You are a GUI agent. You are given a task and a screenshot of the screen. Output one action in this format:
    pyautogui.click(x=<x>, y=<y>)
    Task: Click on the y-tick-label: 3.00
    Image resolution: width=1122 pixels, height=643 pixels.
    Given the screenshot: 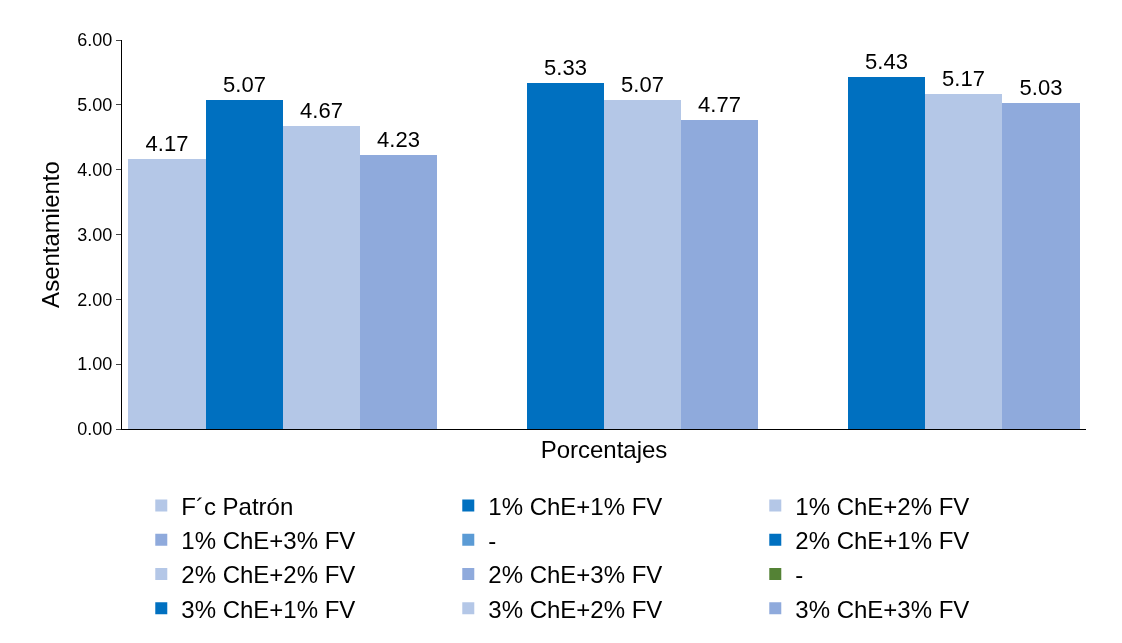 What is the action you would take?
    pyautogui.click(x=95, y=234)
    